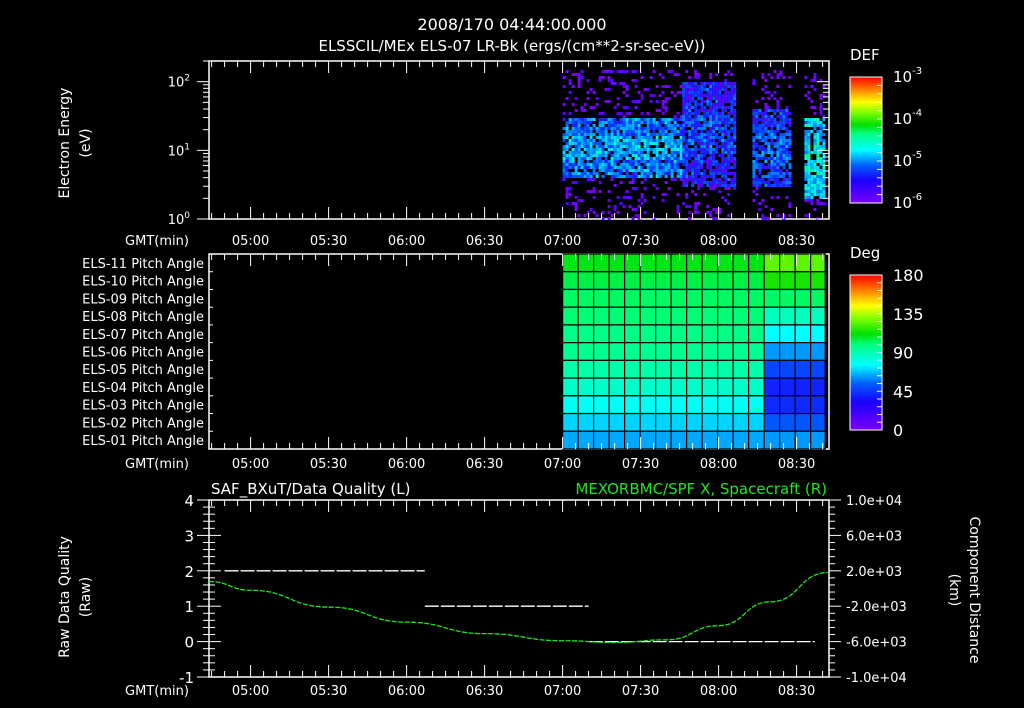  I want to click on pitch-angle-row-label: ELS-11 Pitch Angle, so click(143, 264).